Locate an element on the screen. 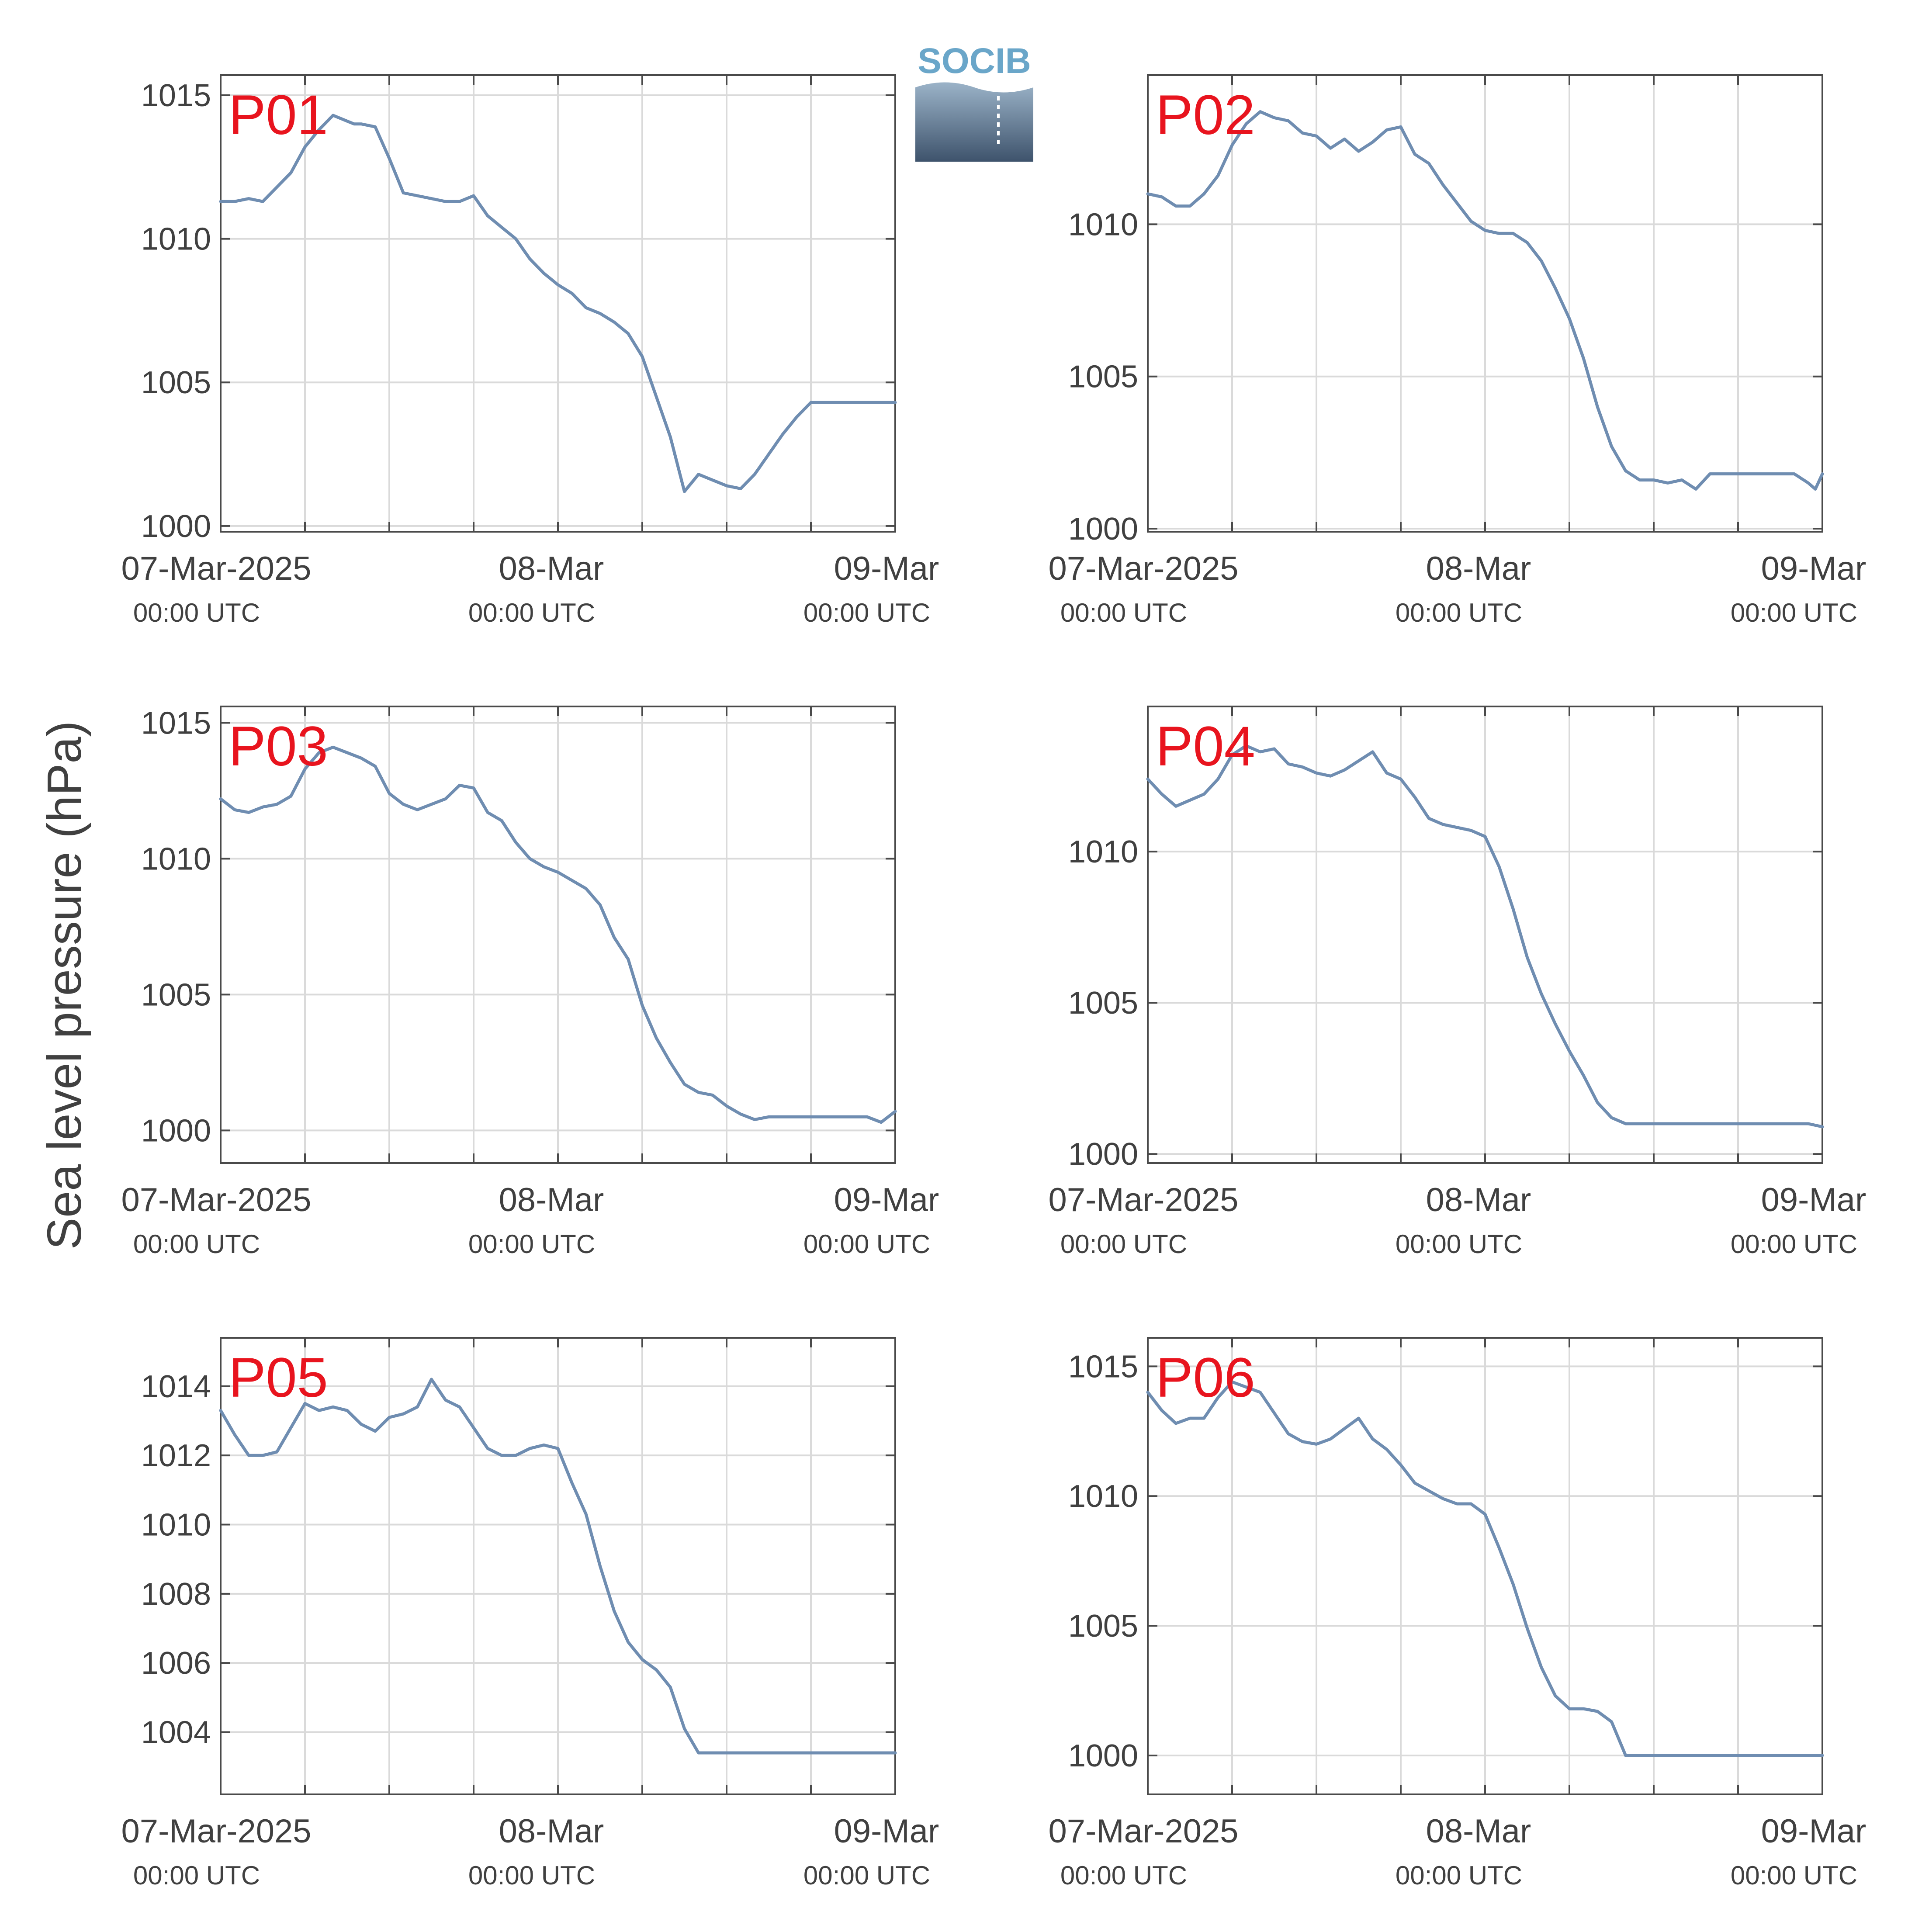 The image size is (1915, 1932). y-tick-label: 1006 is located at coordinates (176, 1663).